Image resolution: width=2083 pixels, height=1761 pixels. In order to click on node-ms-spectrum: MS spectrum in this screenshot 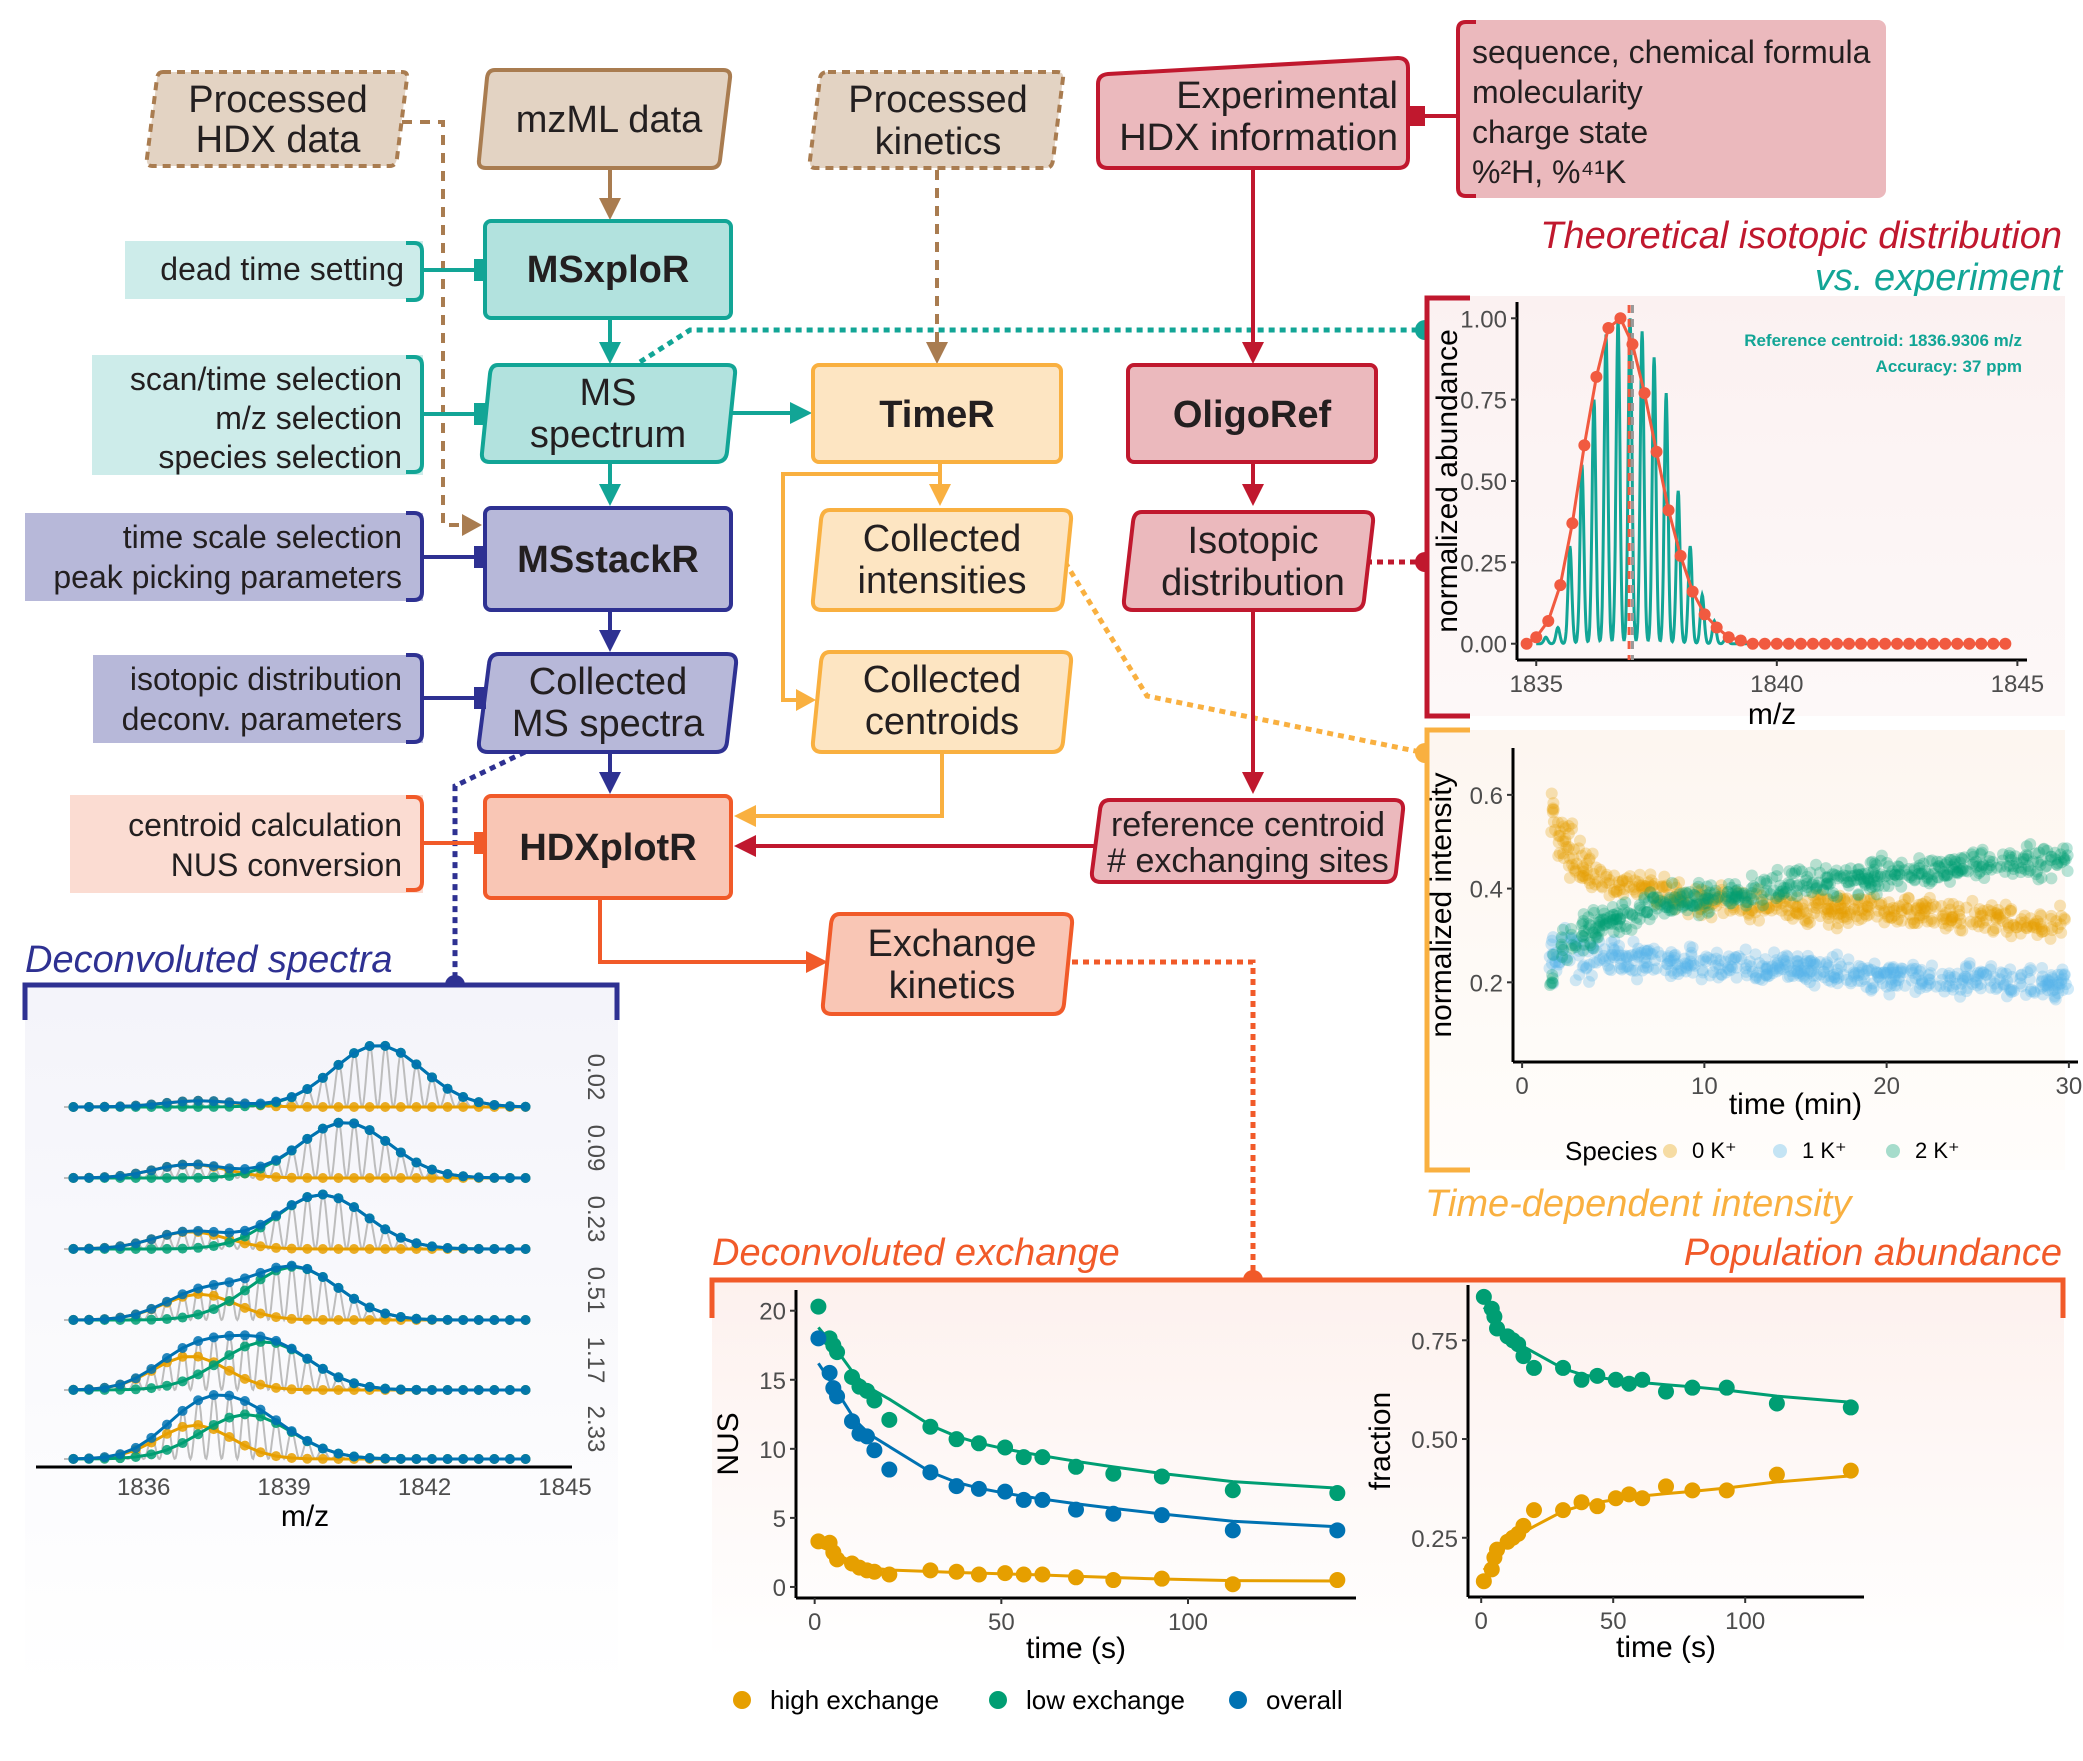, I will do `click(608, 413)`.